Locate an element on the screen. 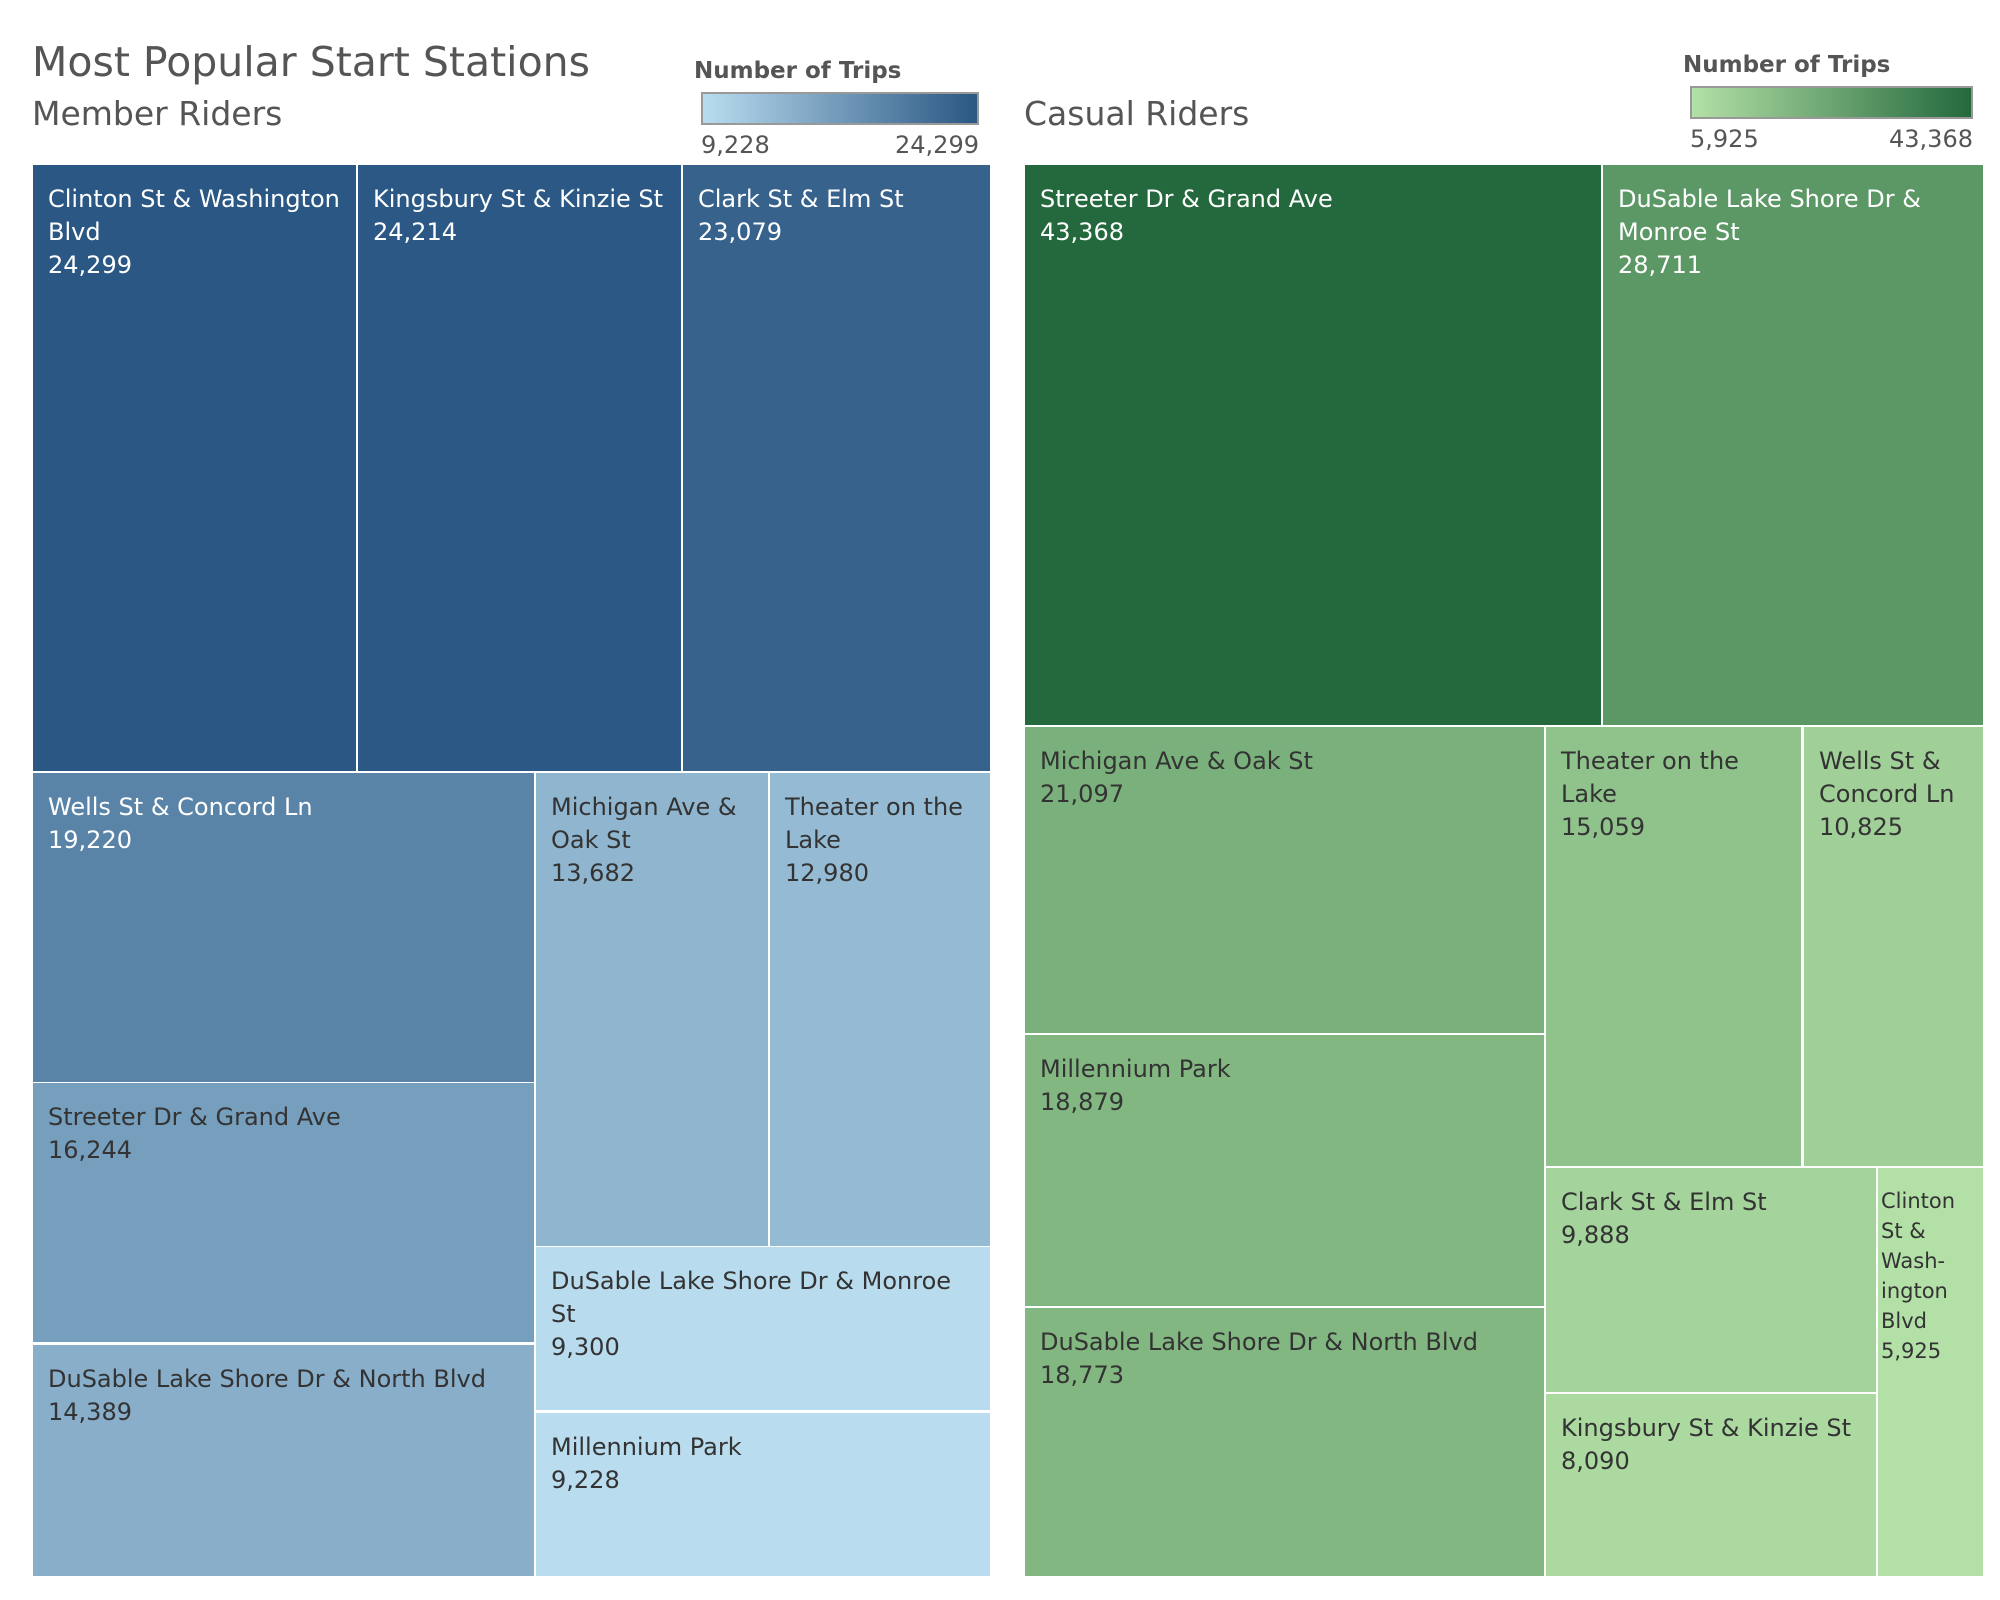  tile-value: 21,097 is located at coordinates (1082, 794).